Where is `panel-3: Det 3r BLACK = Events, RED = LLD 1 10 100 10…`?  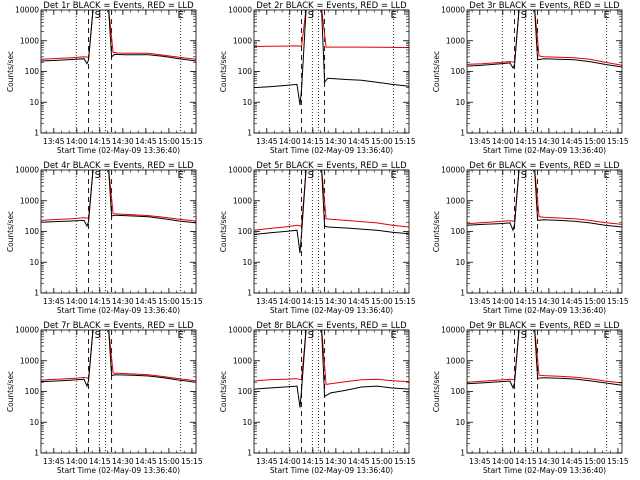
panel-3: Det 3r BLACK = Events, RED = LLD 1 10 100 10… is located at coordinates (530, 78).